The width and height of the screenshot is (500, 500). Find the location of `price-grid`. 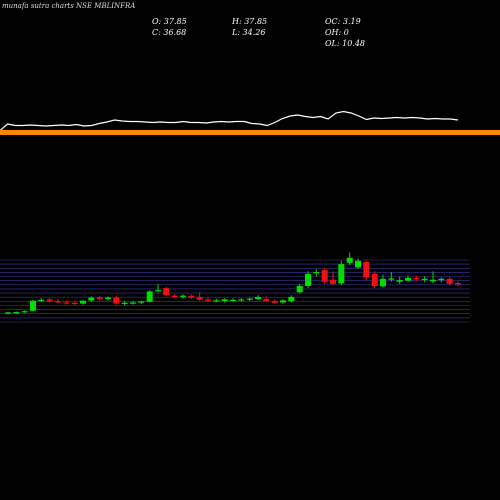

price-grid is located at coordinates (235, 291).